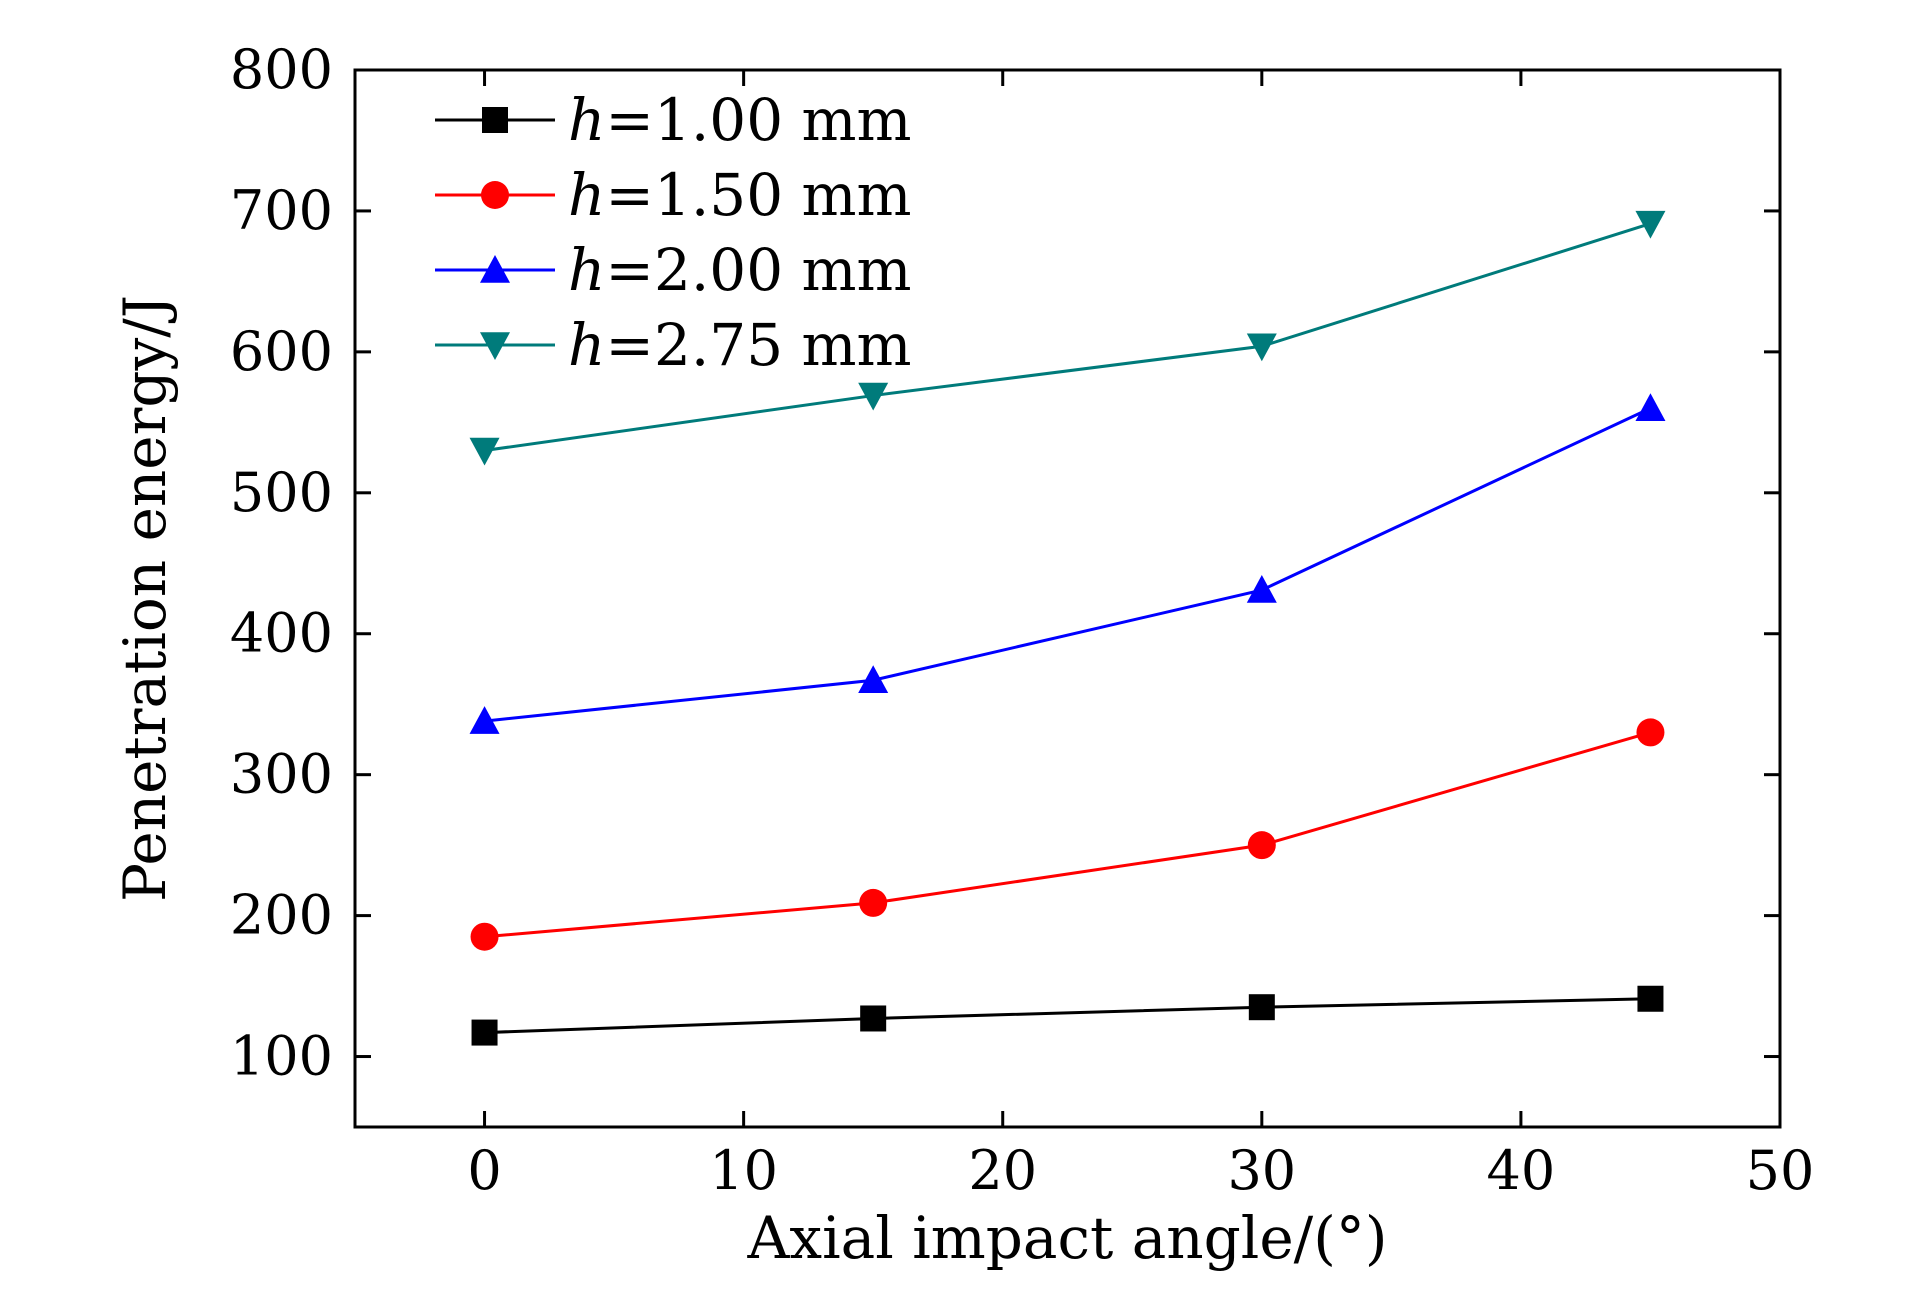  Describe the element at coordinates (281, 915) in the screenshot. I see `y-tick-label: 200` at that location.